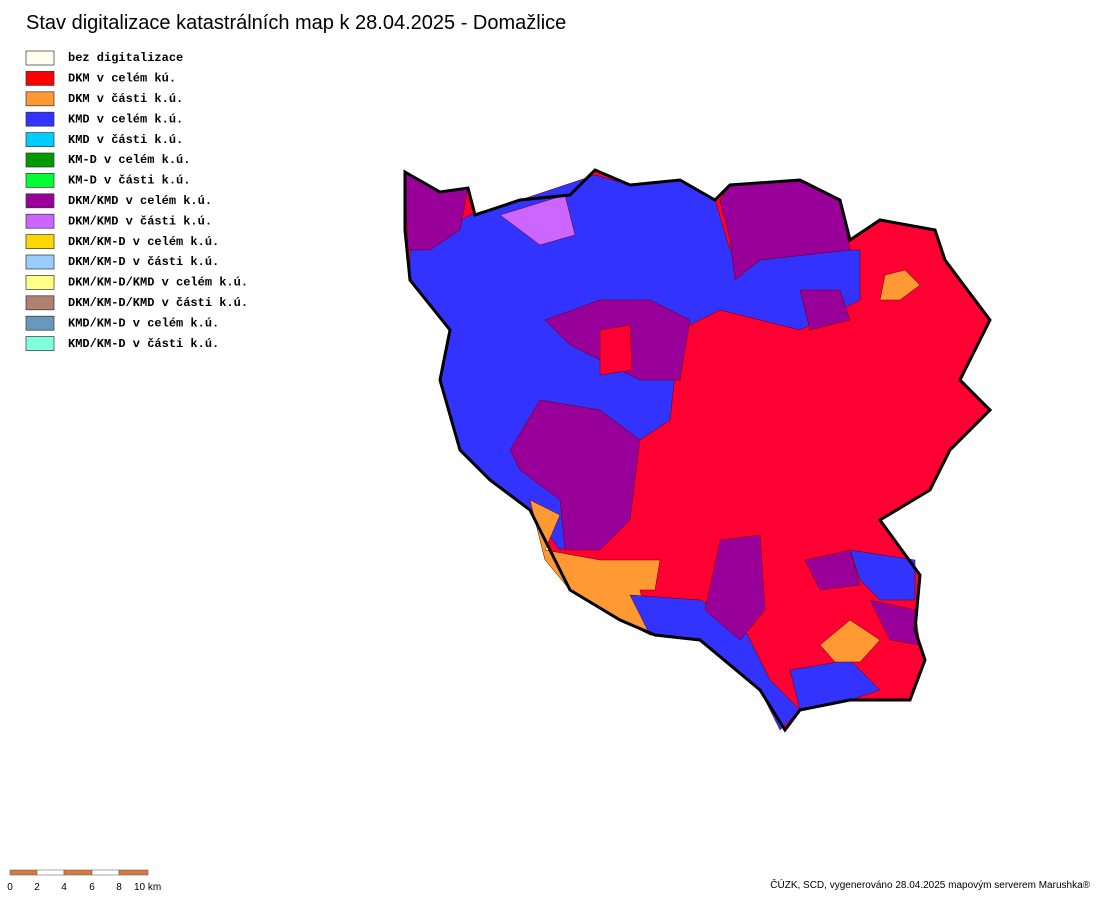  I want to click on legend-label: DKM v části k.ú., so click(125, 99).